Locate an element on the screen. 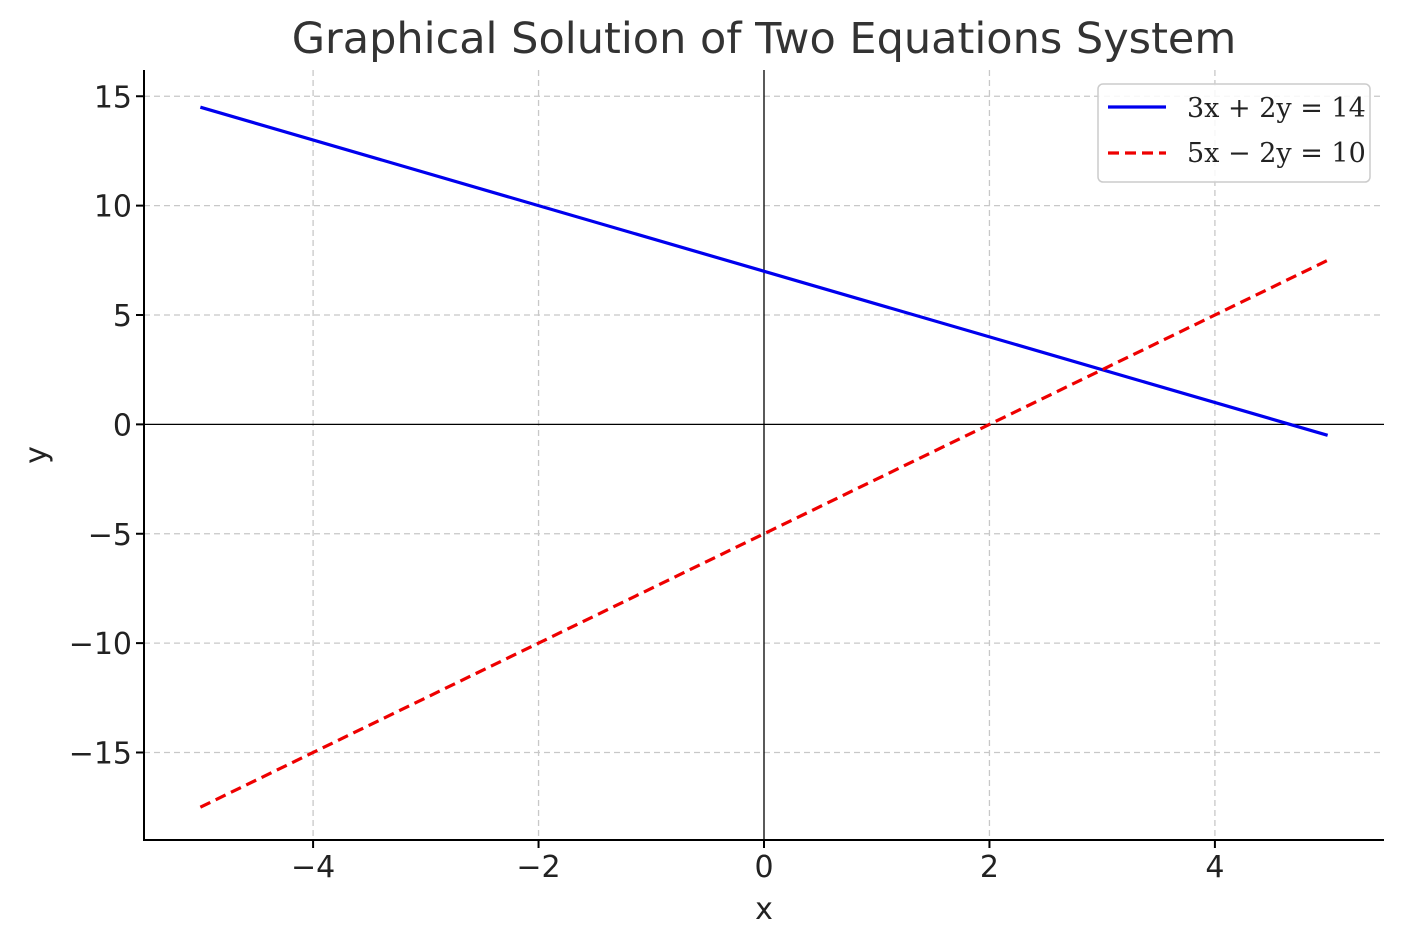 This screenshot has width=1404, height=947. y-tick-label-6: 15 is located at coordinates (113, 97).